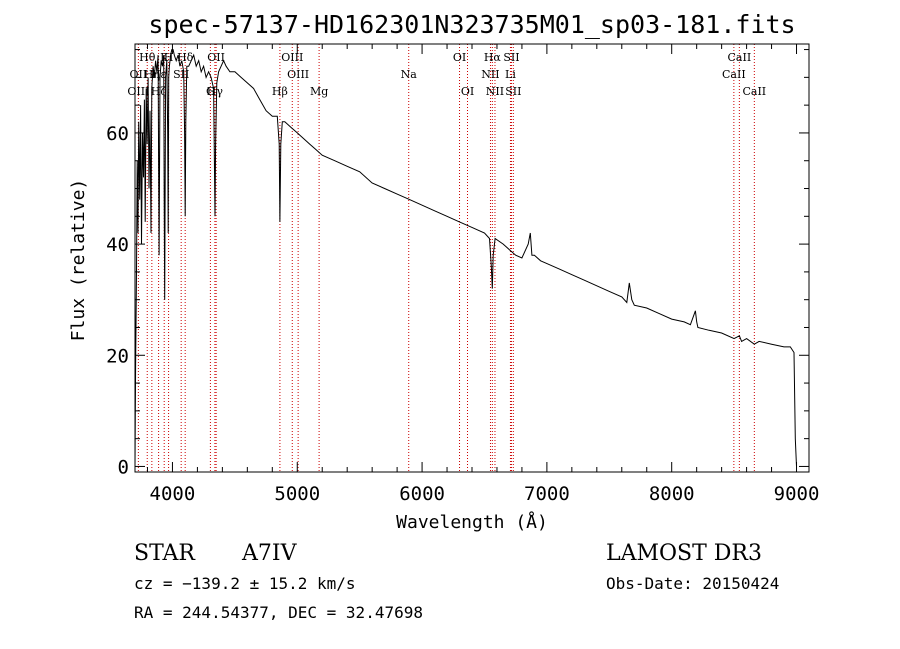 This screenshot has height=649, width=900. I want to click on x-axis-label: Wavelength (Å), so click(472, 522).